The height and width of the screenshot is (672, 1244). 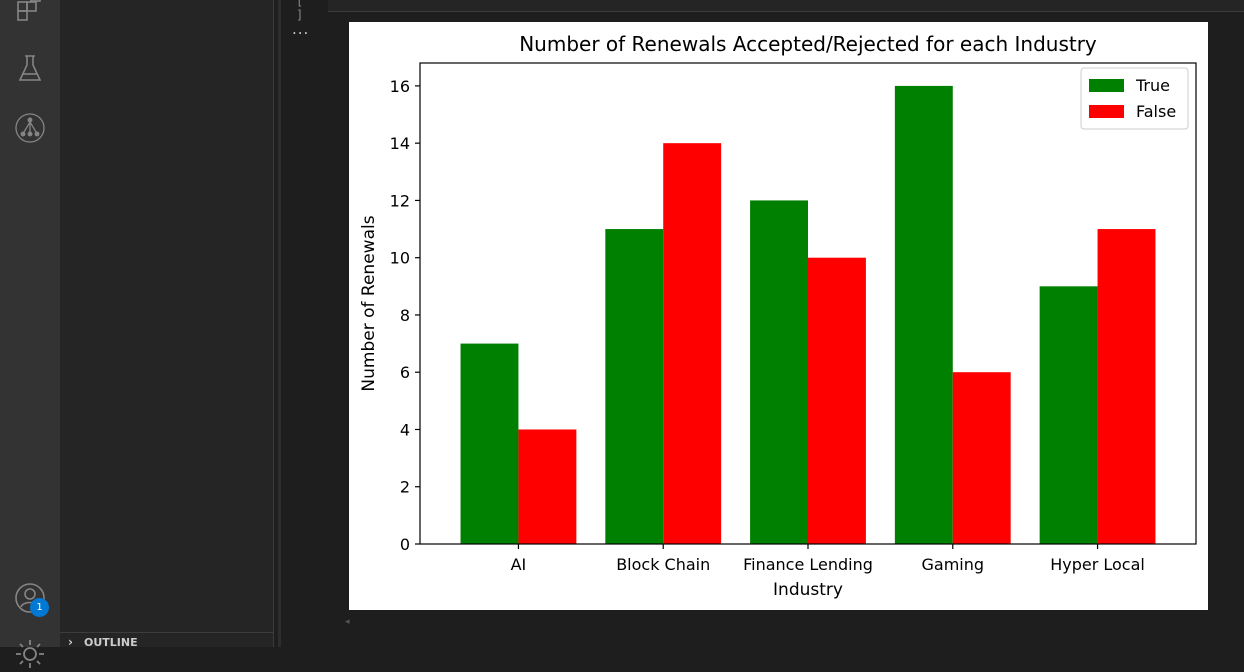 What do you see at coordinates (166, 640) in the screenshot?
I see `outline-section-header: › OUTLINE` at bounding box center [166, 640].